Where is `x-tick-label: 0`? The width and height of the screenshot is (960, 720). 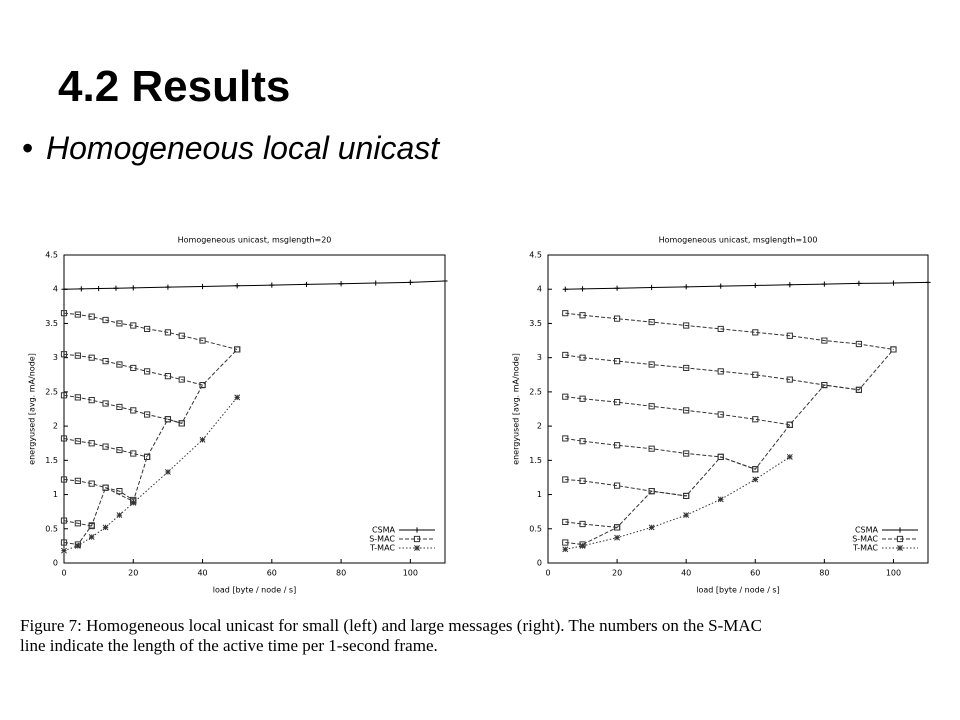
x-tick-label: 0 is located at coordinates (63, 573).